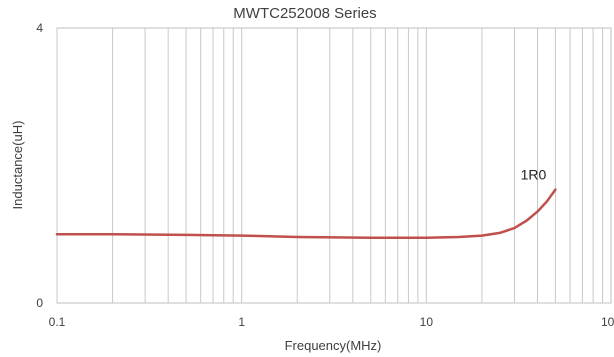 This screenshot has width=614, height=357. I want to click on series-label: 1R0, so click(534, 175).